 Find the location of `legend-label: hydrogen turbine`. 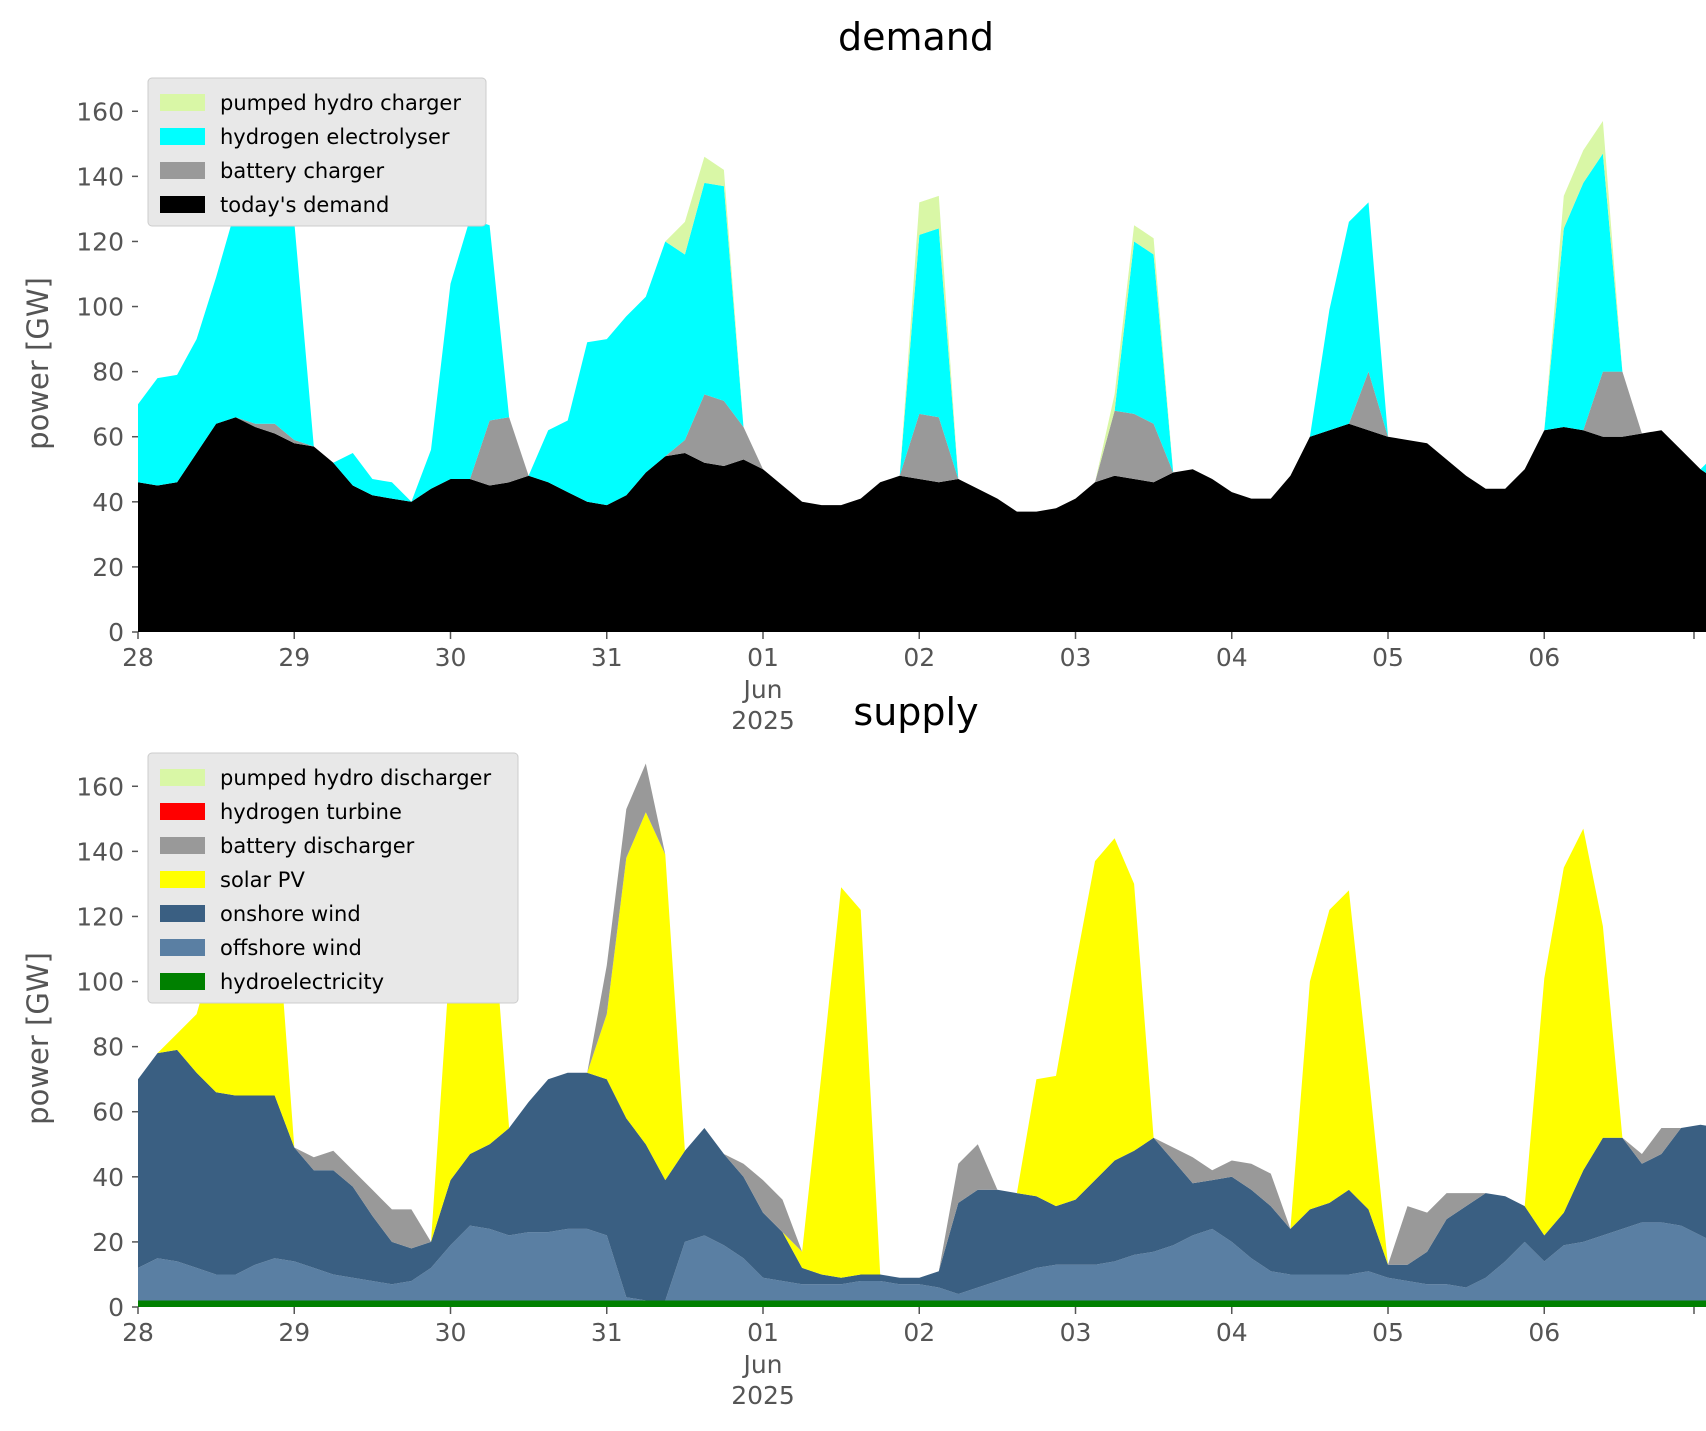

legend-label: hydrogen turbine is located at coordinates (311, 812).